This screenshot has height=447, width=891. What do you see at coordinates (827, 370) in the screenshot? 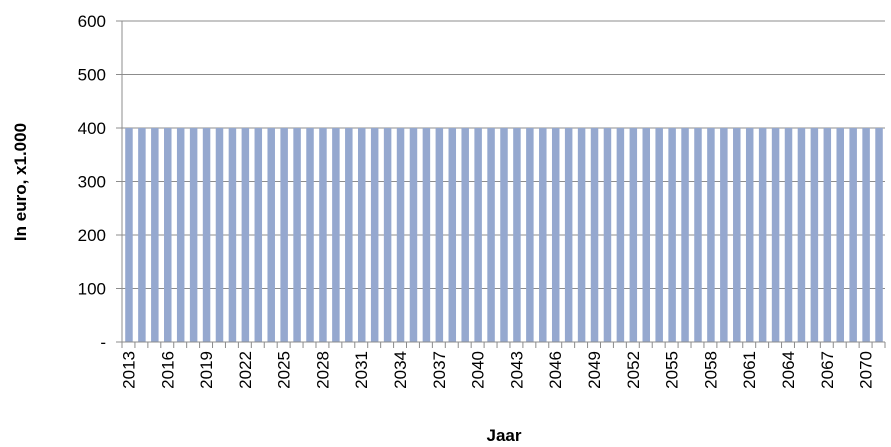
I see `x-tick-label: 2067` at bounding box center [827, 370].